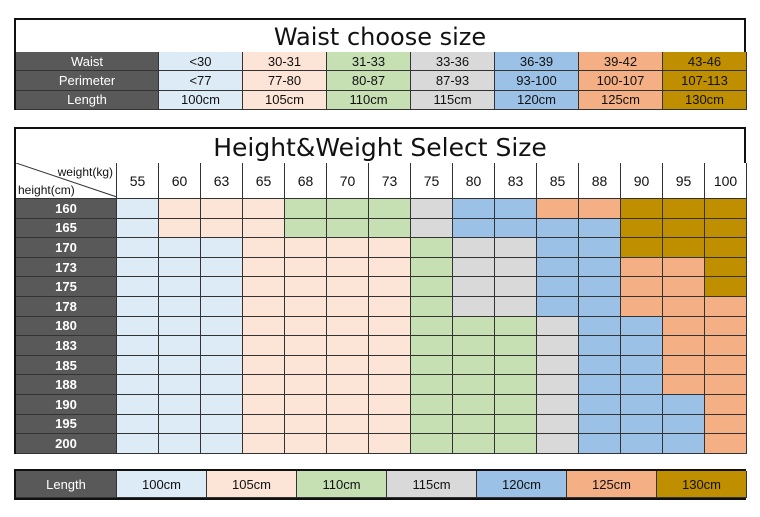 The width and height of the screenshot is (760, 517). What do you see at coordinates (516, 181) in the screenshot?
I see `weight-header: 83` at bounding box center [516, 181].